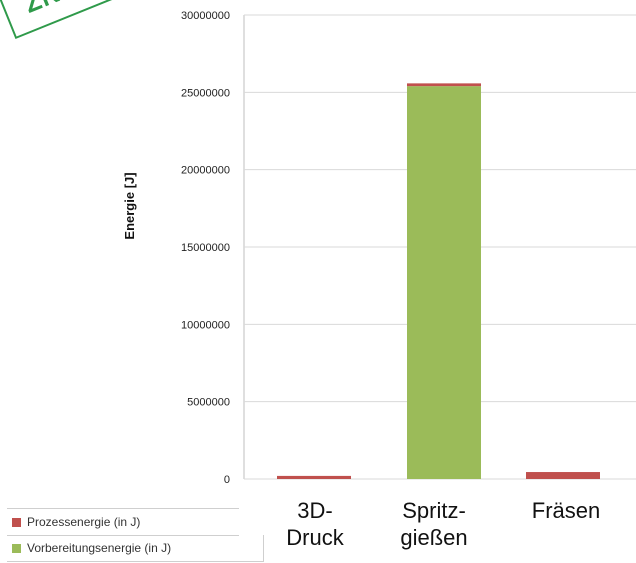 This screenshot has height=563, width=636. What do you see at coordinates (315, 524) in the screenshot?
I see `category-label-3d-druck: 3D- Druck` at bounding box center [315, 524].